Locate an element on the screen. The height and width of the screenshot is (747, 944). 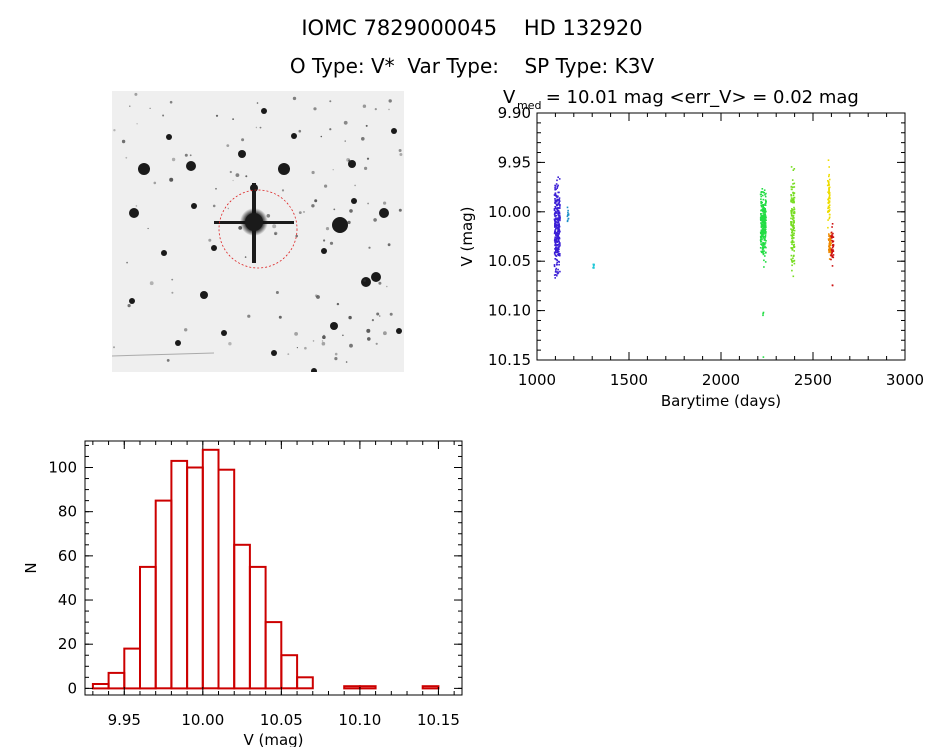
light-curve-title-subscript: med is located at coordinates (529, 105).